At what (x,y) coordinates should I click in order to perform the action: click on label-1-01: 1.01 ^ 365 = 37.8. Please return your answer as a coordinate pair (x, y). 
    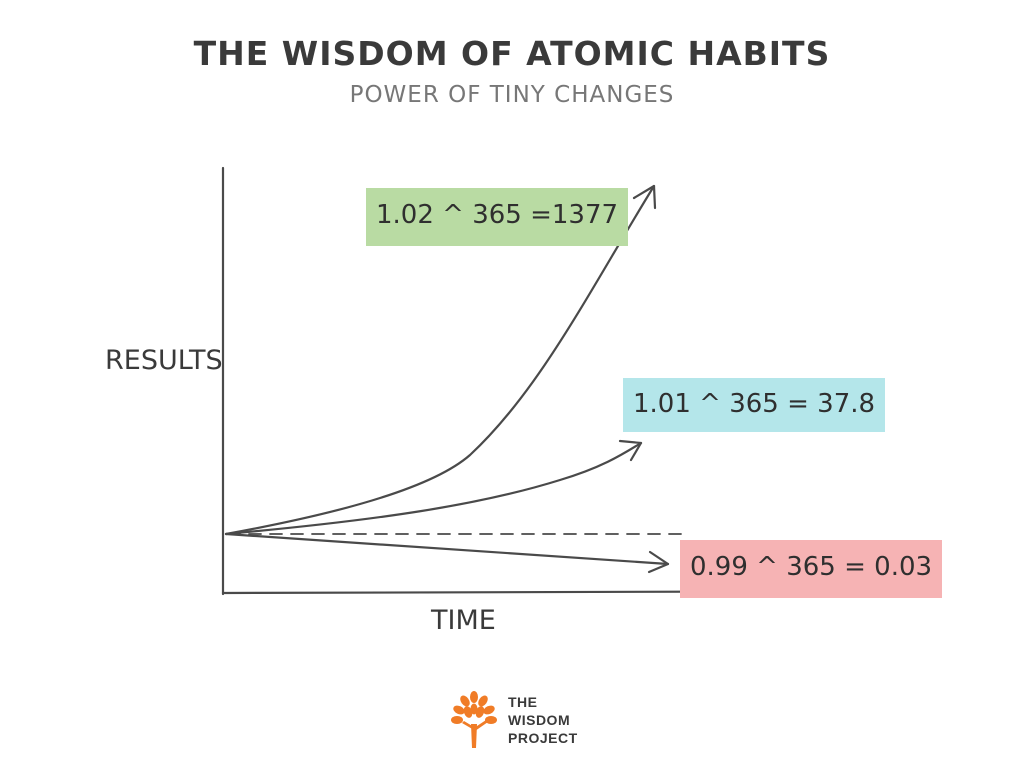
    Looking at the image, I should click on (754, 405).